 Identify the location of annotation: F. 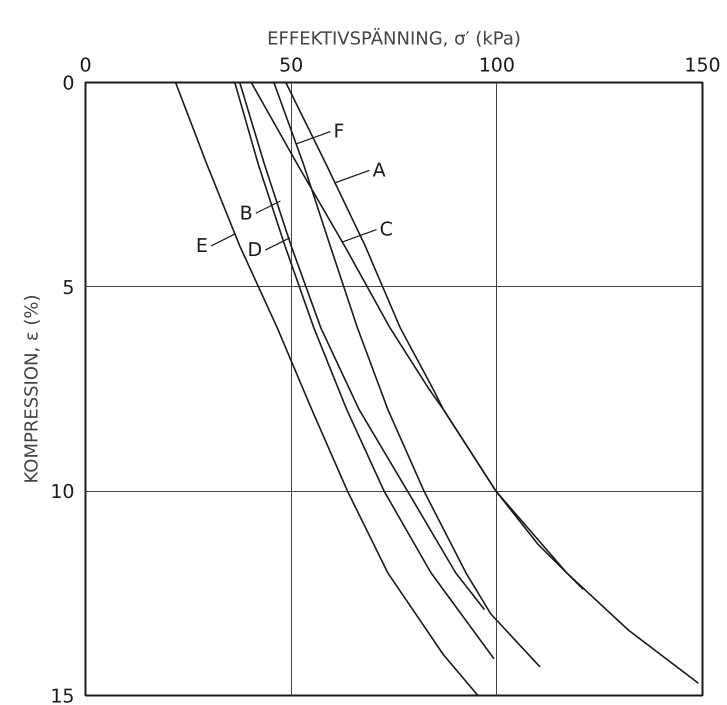
(339, 131).